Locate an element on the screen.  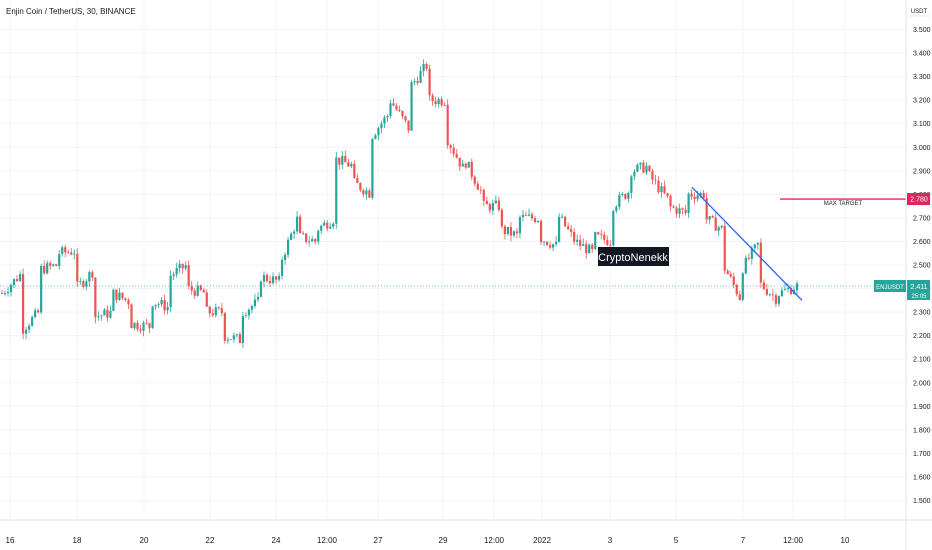
time-tick-label: 12:00 is located at coordinates (793, 540).